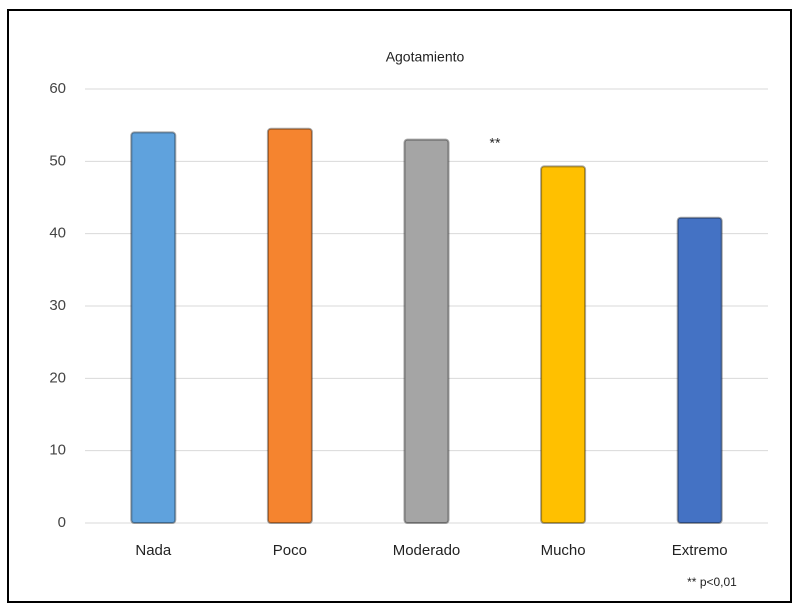 This screenshot has height=605, width=794. What do you see at coordinates (57, 233) in the screenshot?
I see `y-tick-label: 40` at bounding box center [57, 233].